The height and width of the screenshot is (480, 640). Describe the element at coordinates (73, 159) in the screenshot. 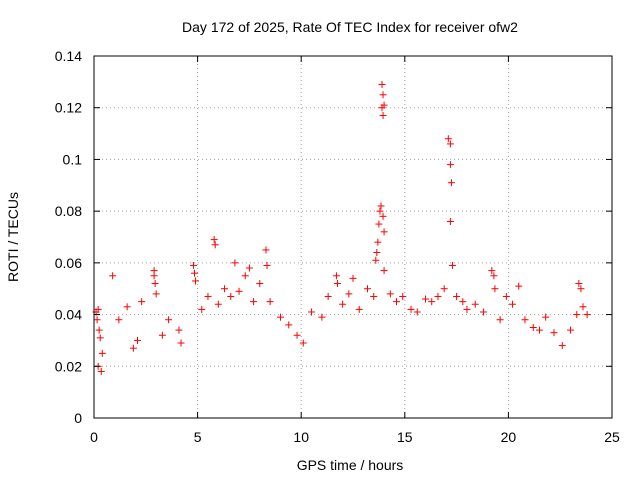

I see `y-tick-label: 0.1` at that location.